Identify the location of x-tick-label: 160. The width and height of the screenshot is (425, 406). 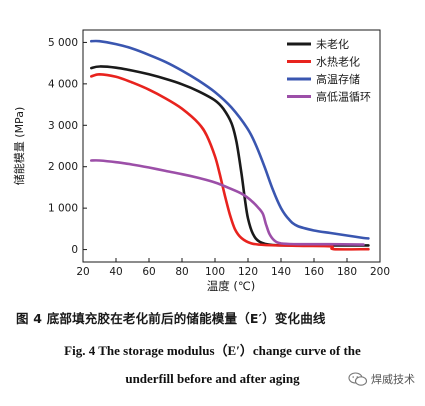
(314, 272).